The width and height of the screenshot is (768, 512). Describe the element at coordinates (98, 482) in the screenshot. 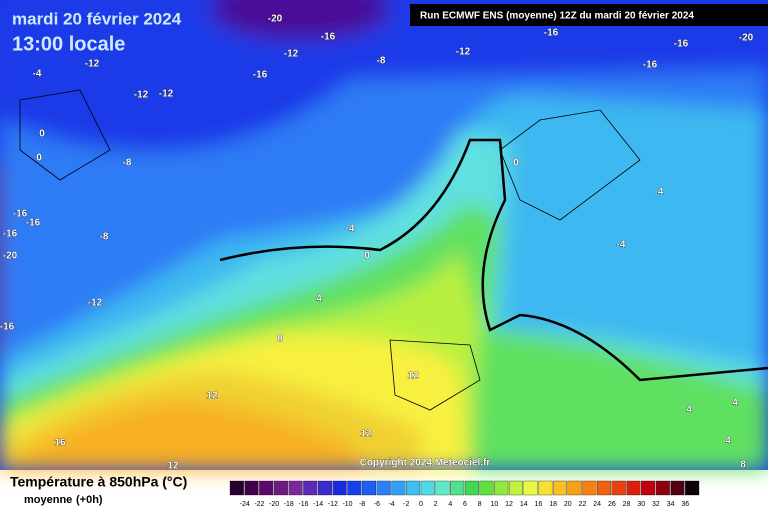

I see `legend-title: Température à 850hPa (°C)` at that location.